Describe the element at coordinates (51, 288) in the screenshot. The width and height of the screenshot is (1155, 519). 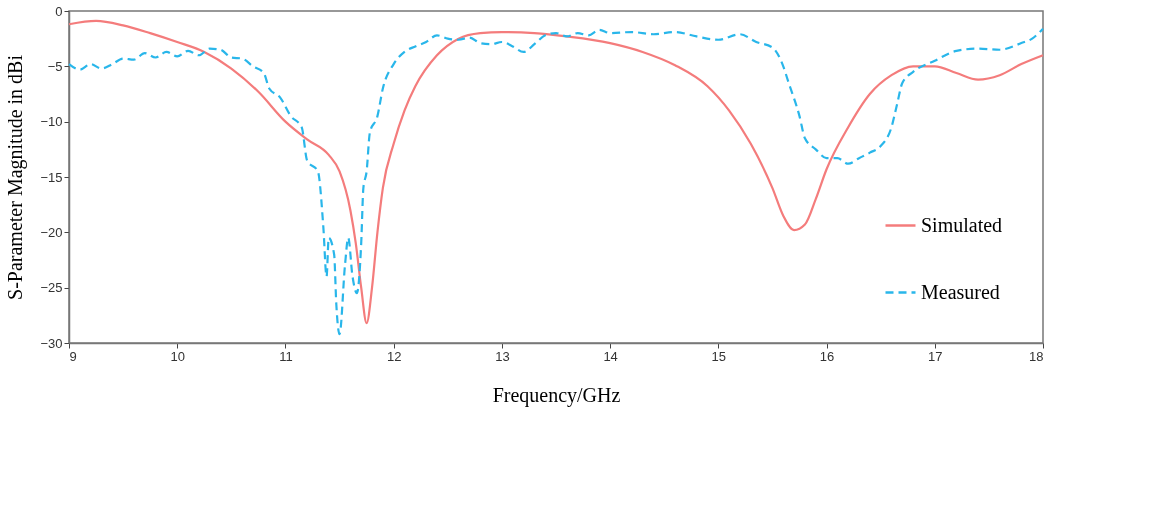
I see `y-tick-label: −25` at that location.